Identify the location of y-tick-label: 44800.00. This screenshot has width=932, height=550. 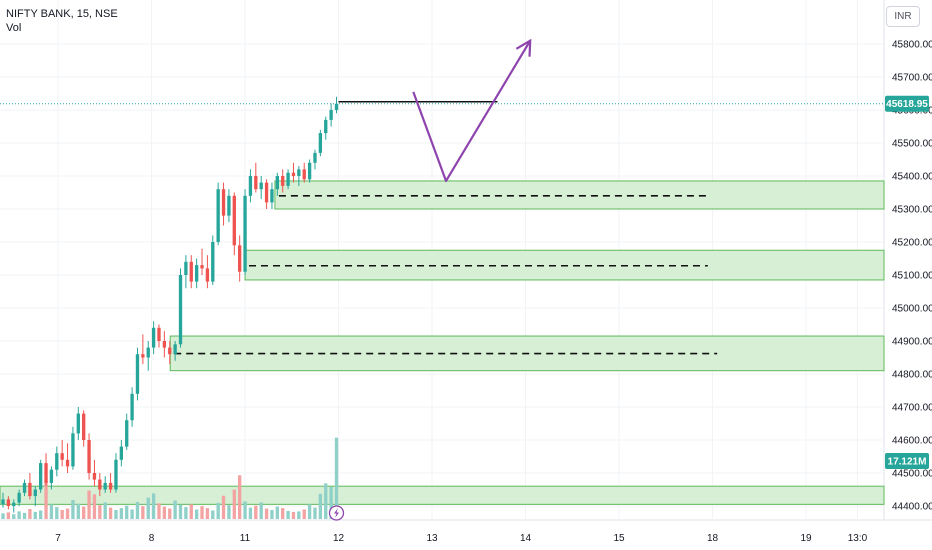
(912, 375).